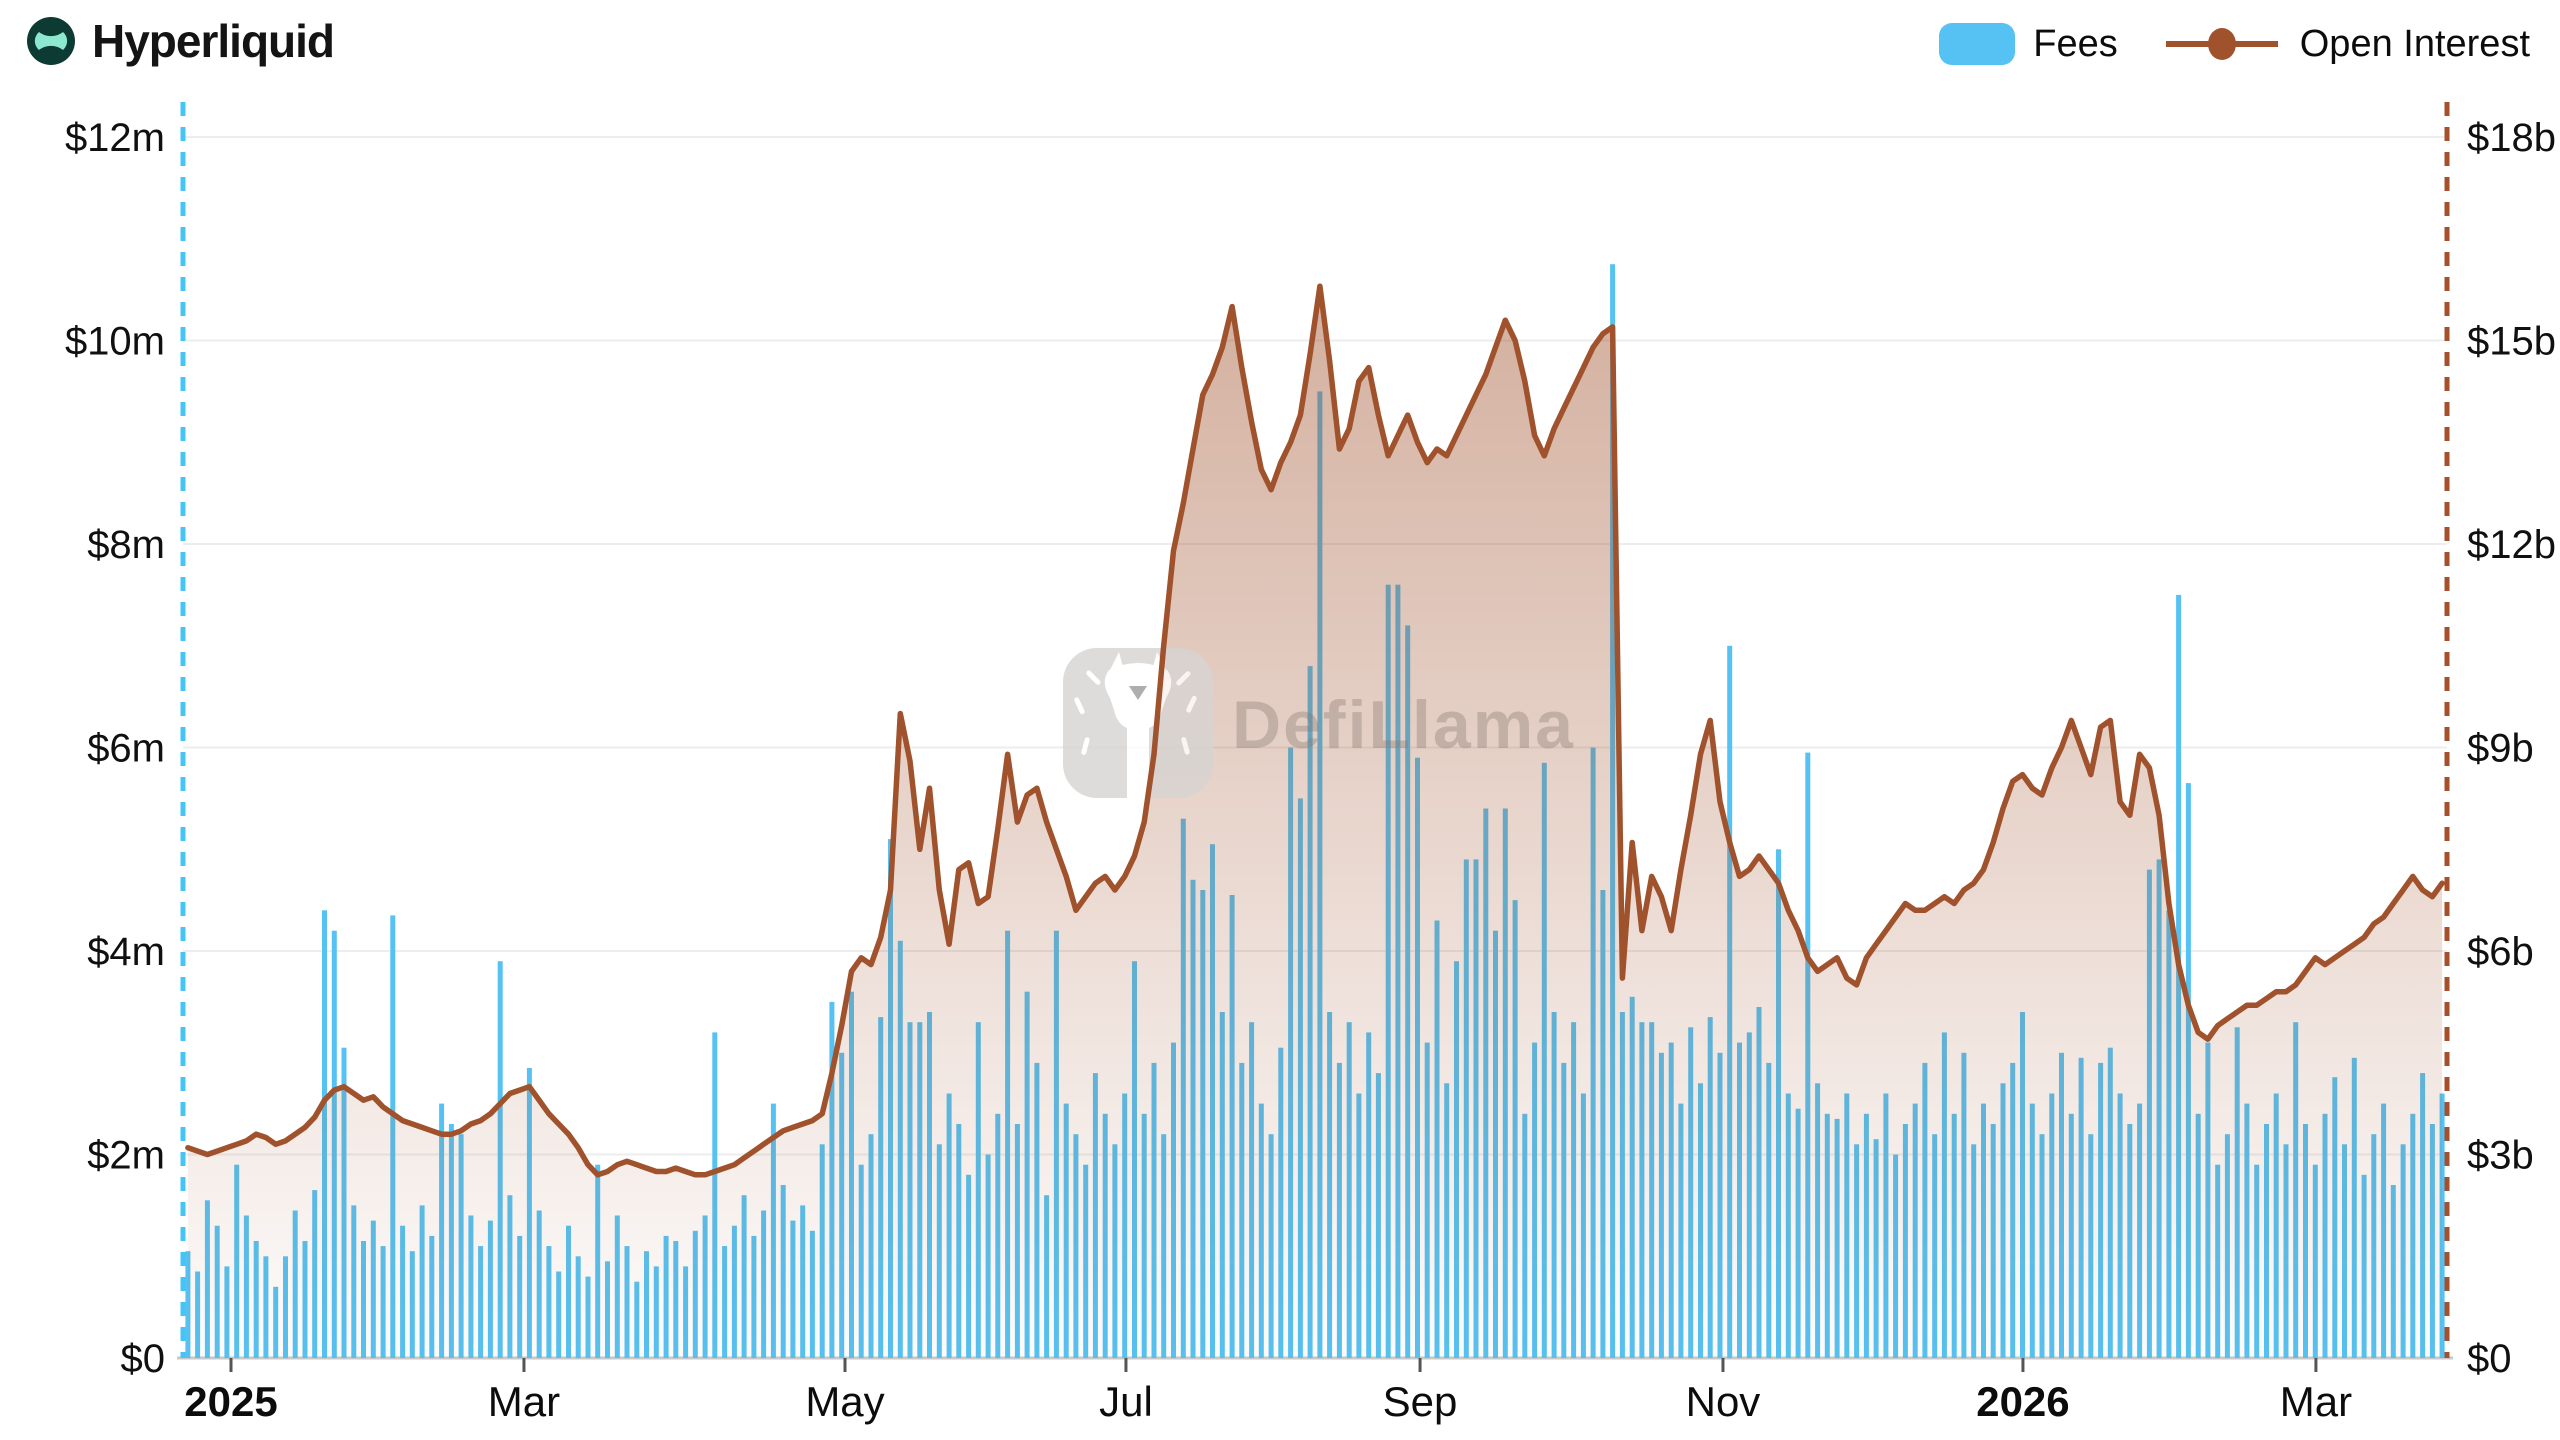 The image size is (2560, 1440). Describe the element at coordinates (1268, 1391) in the screenshot. I see `x-axis-labels: 2025 Mar May Jul Sep Nov 2026 Mar` at that location.